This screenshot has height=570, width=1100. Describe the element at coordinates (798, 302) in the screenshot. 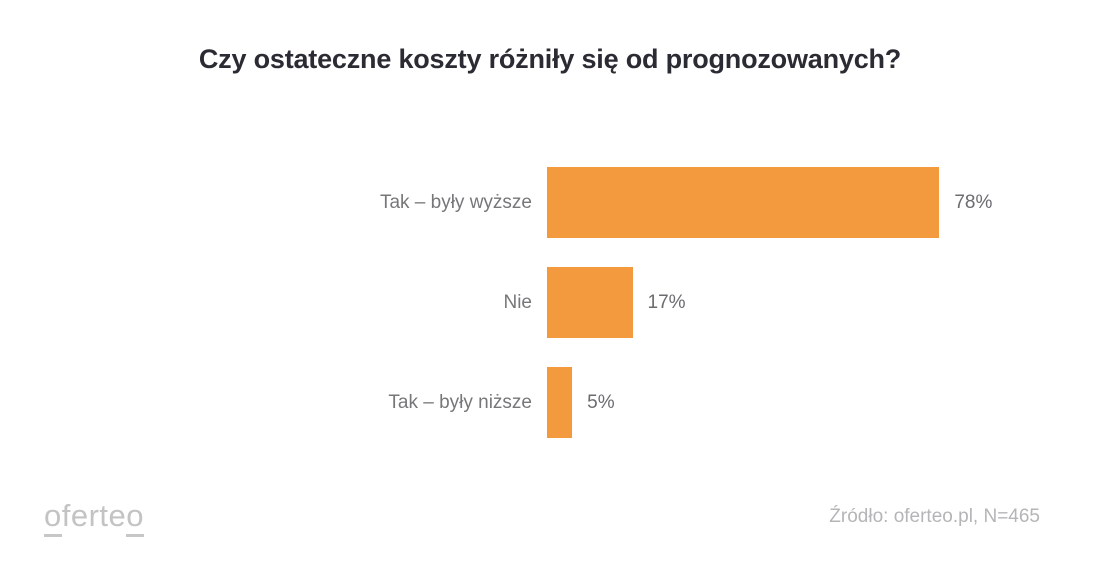

I see `bar-track: 17%` at that location.